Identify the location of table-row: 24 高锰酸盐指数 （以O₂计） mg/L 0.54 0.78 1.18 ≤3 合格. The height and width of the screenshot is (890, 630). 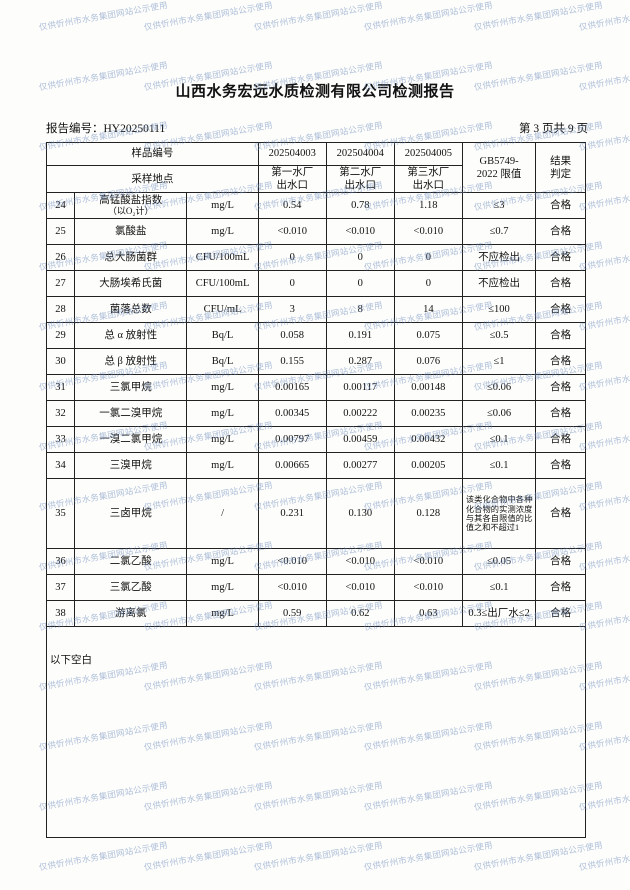
(315, 206).